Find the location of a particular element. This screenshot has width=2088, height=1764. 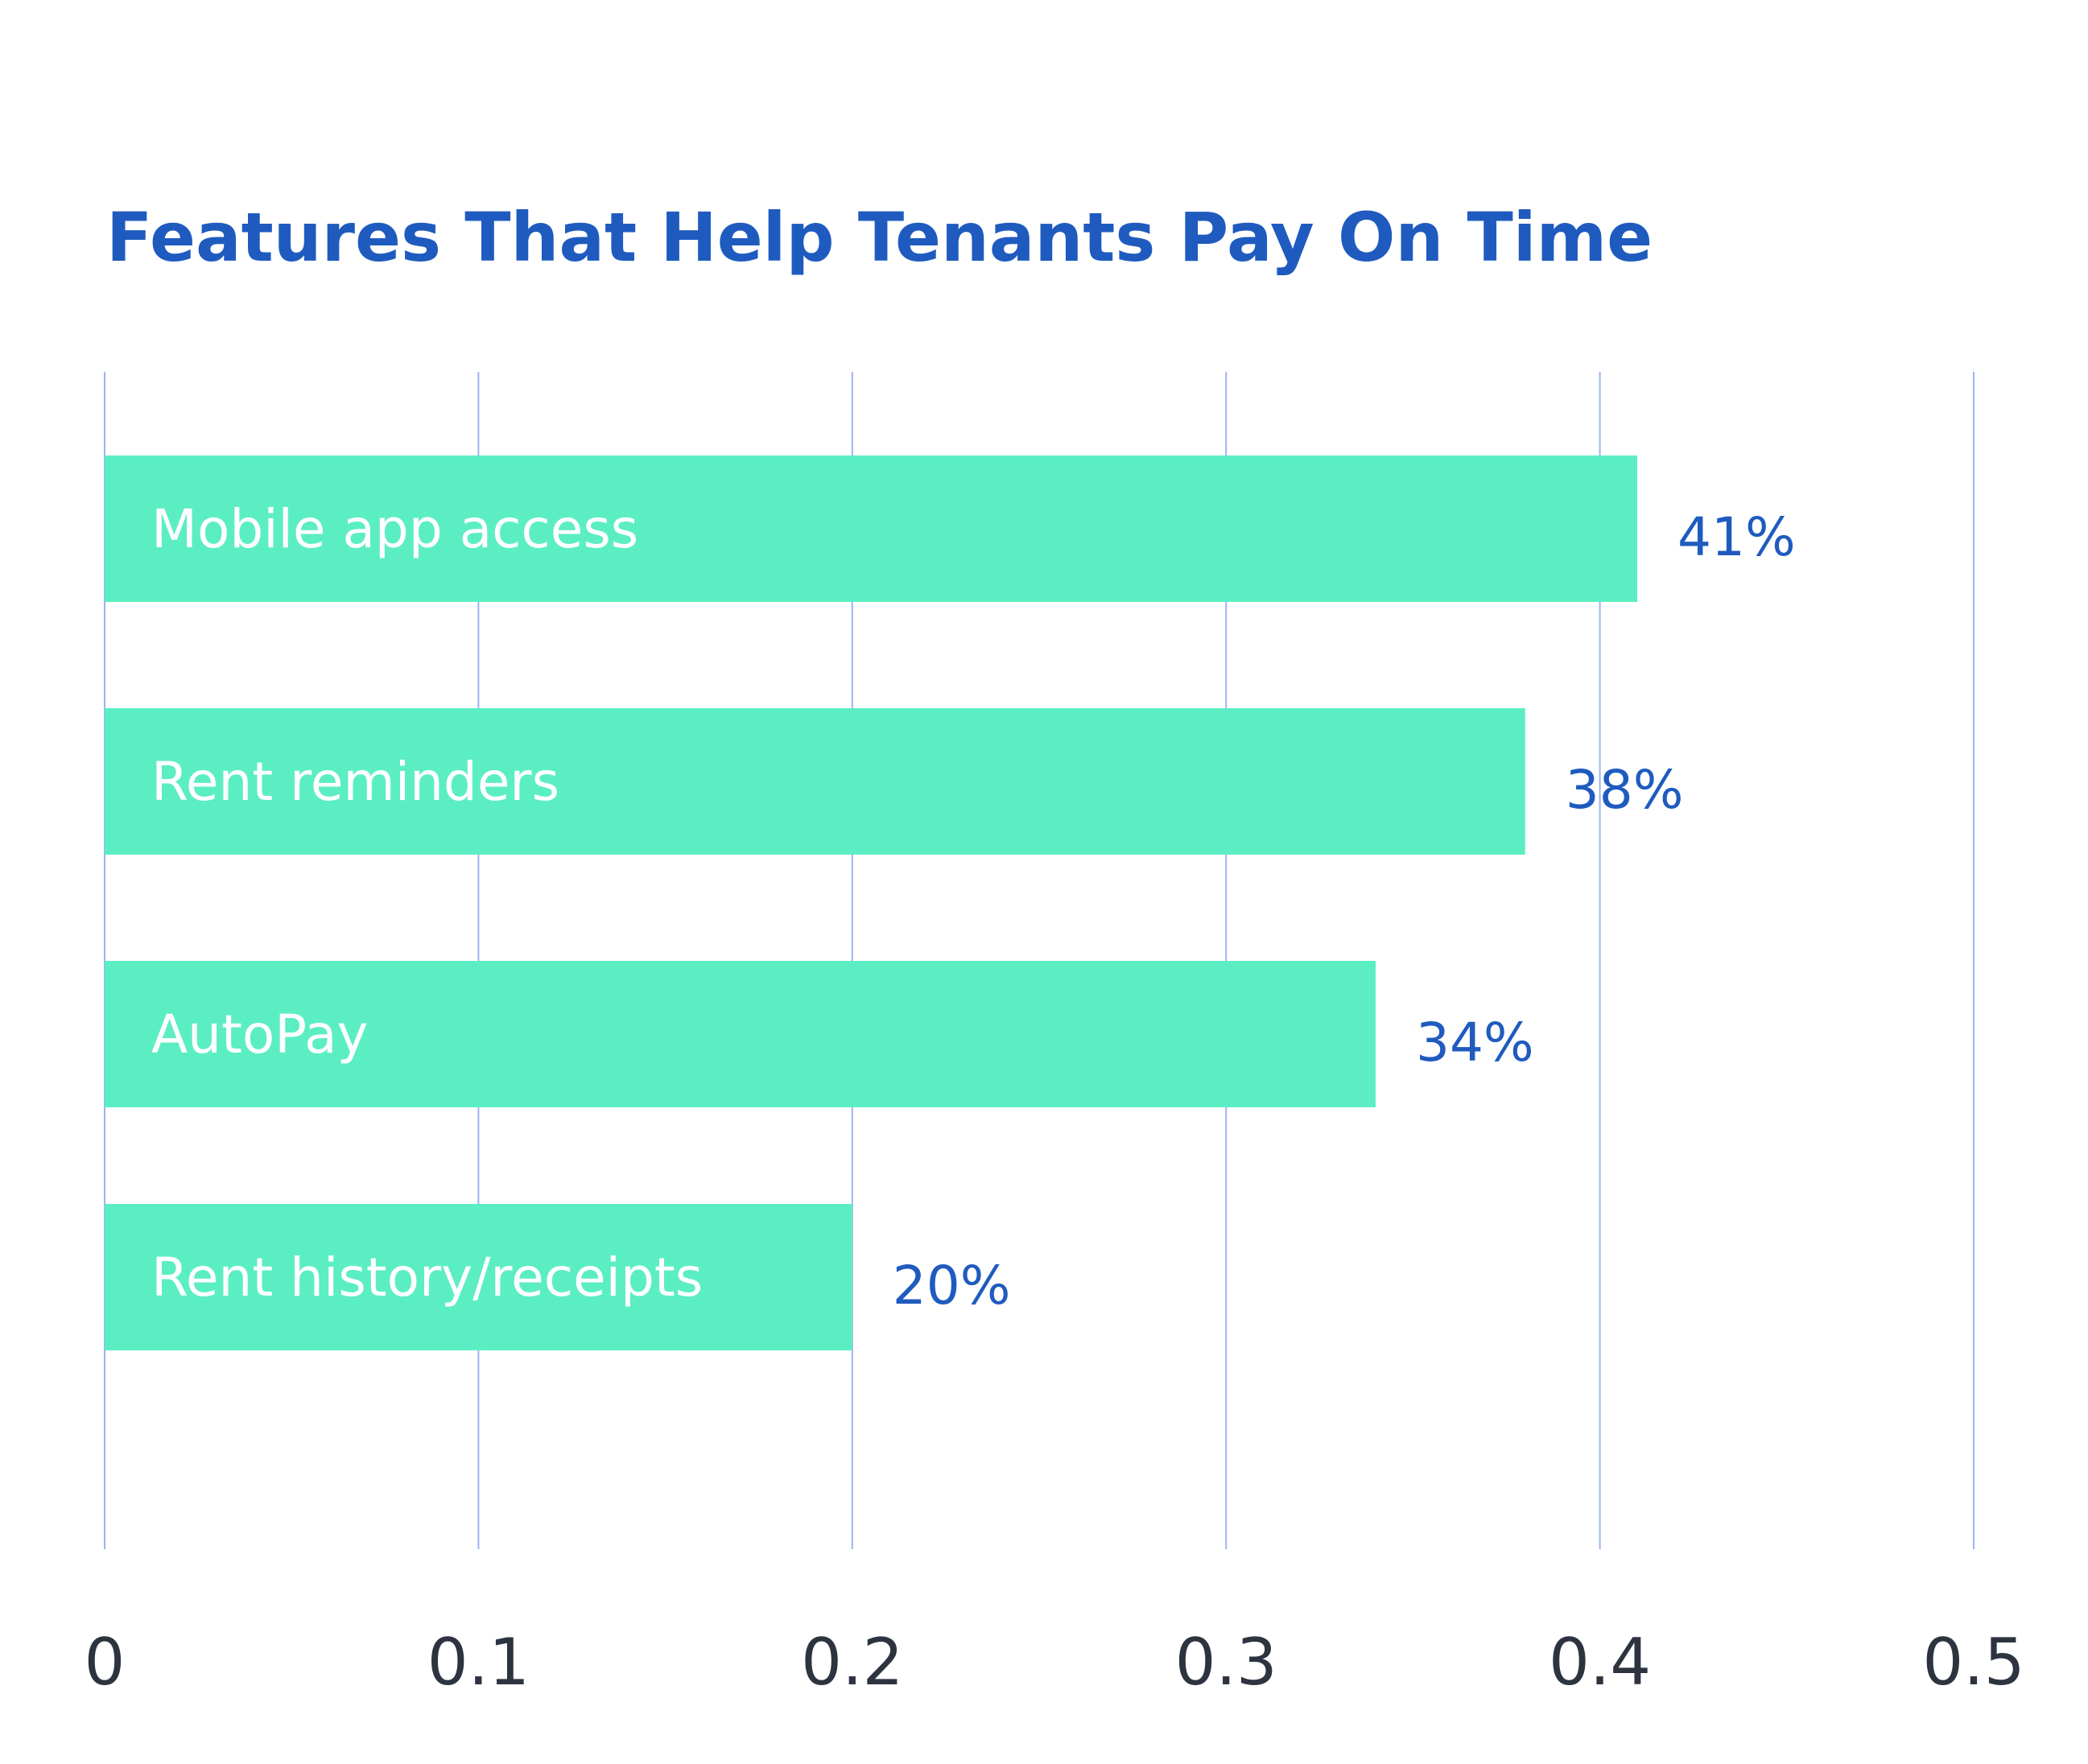

bar-category-label: Rent history/receipts is located at coordinates (427, 1278).